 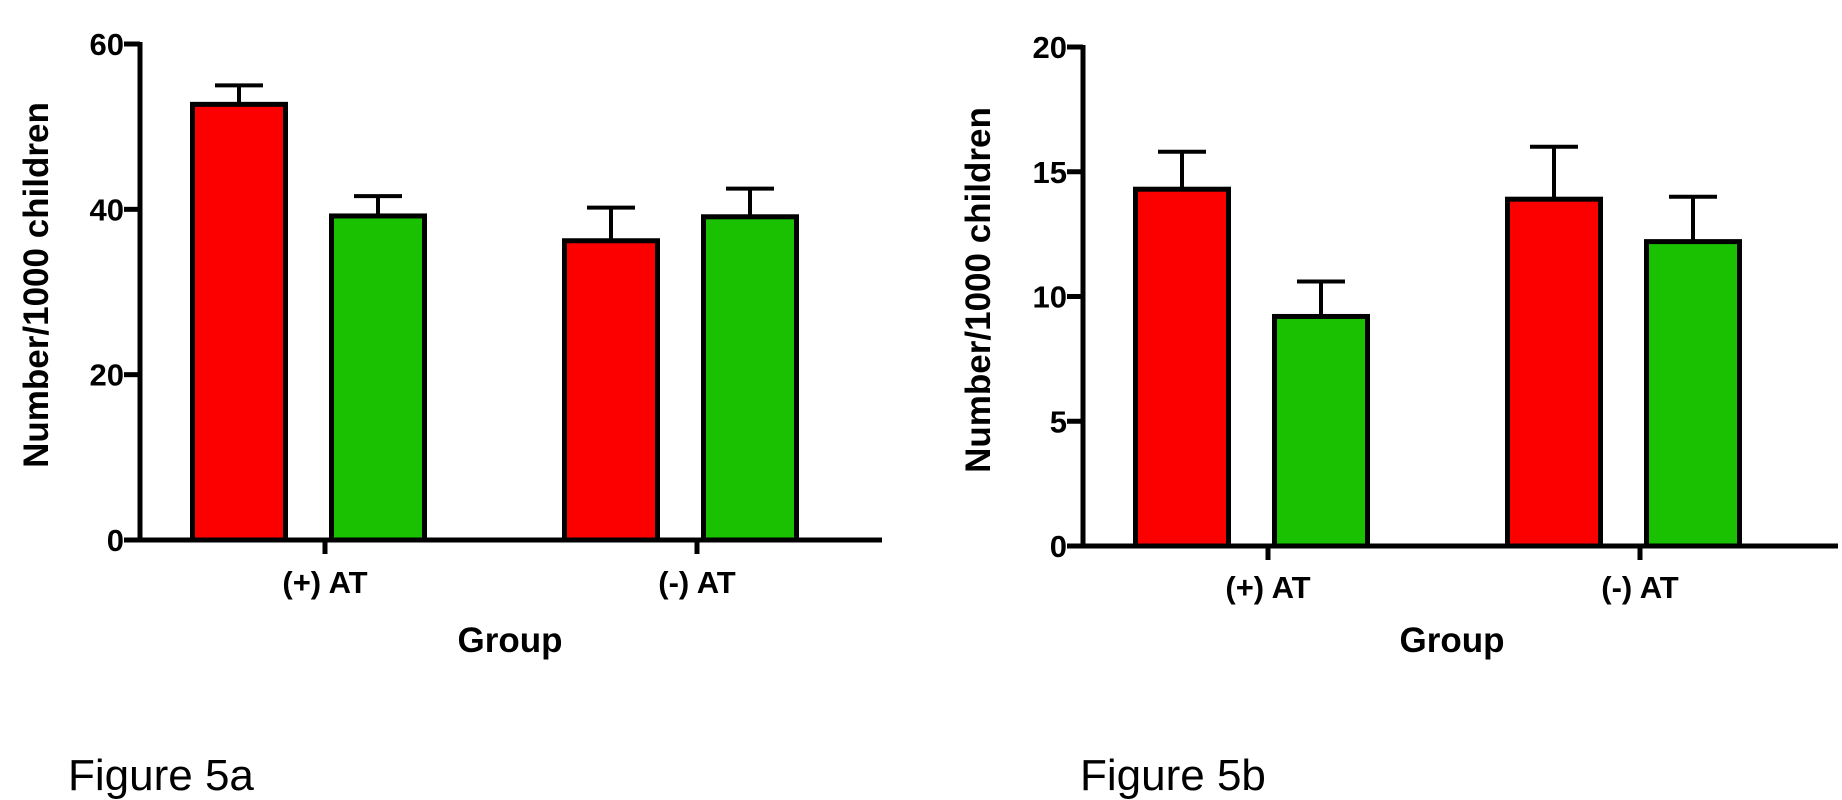 I want to click on y-tick-label-5: 5, so click(x=1058, y=421).